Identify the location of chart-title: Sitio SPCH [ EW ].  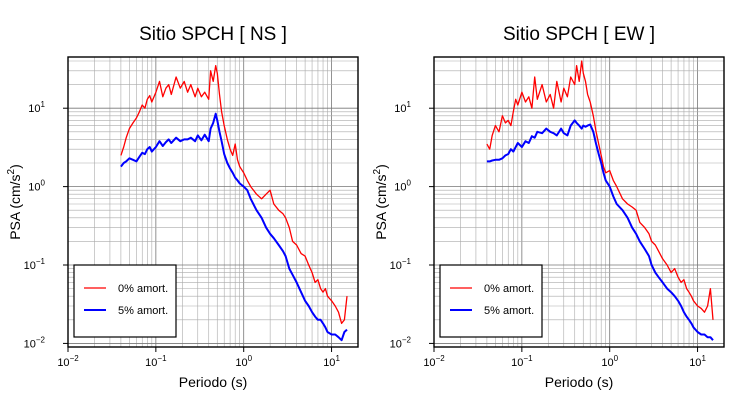
(579, 34).